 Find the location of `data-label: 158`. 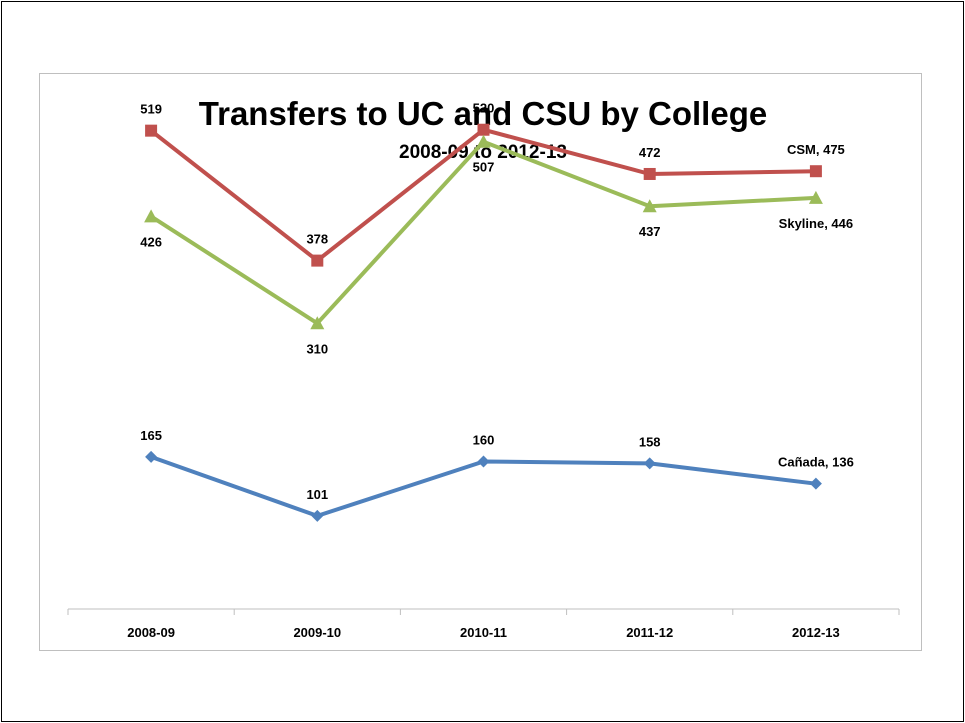

data-label: 158 is located at coordinates (650, 441).